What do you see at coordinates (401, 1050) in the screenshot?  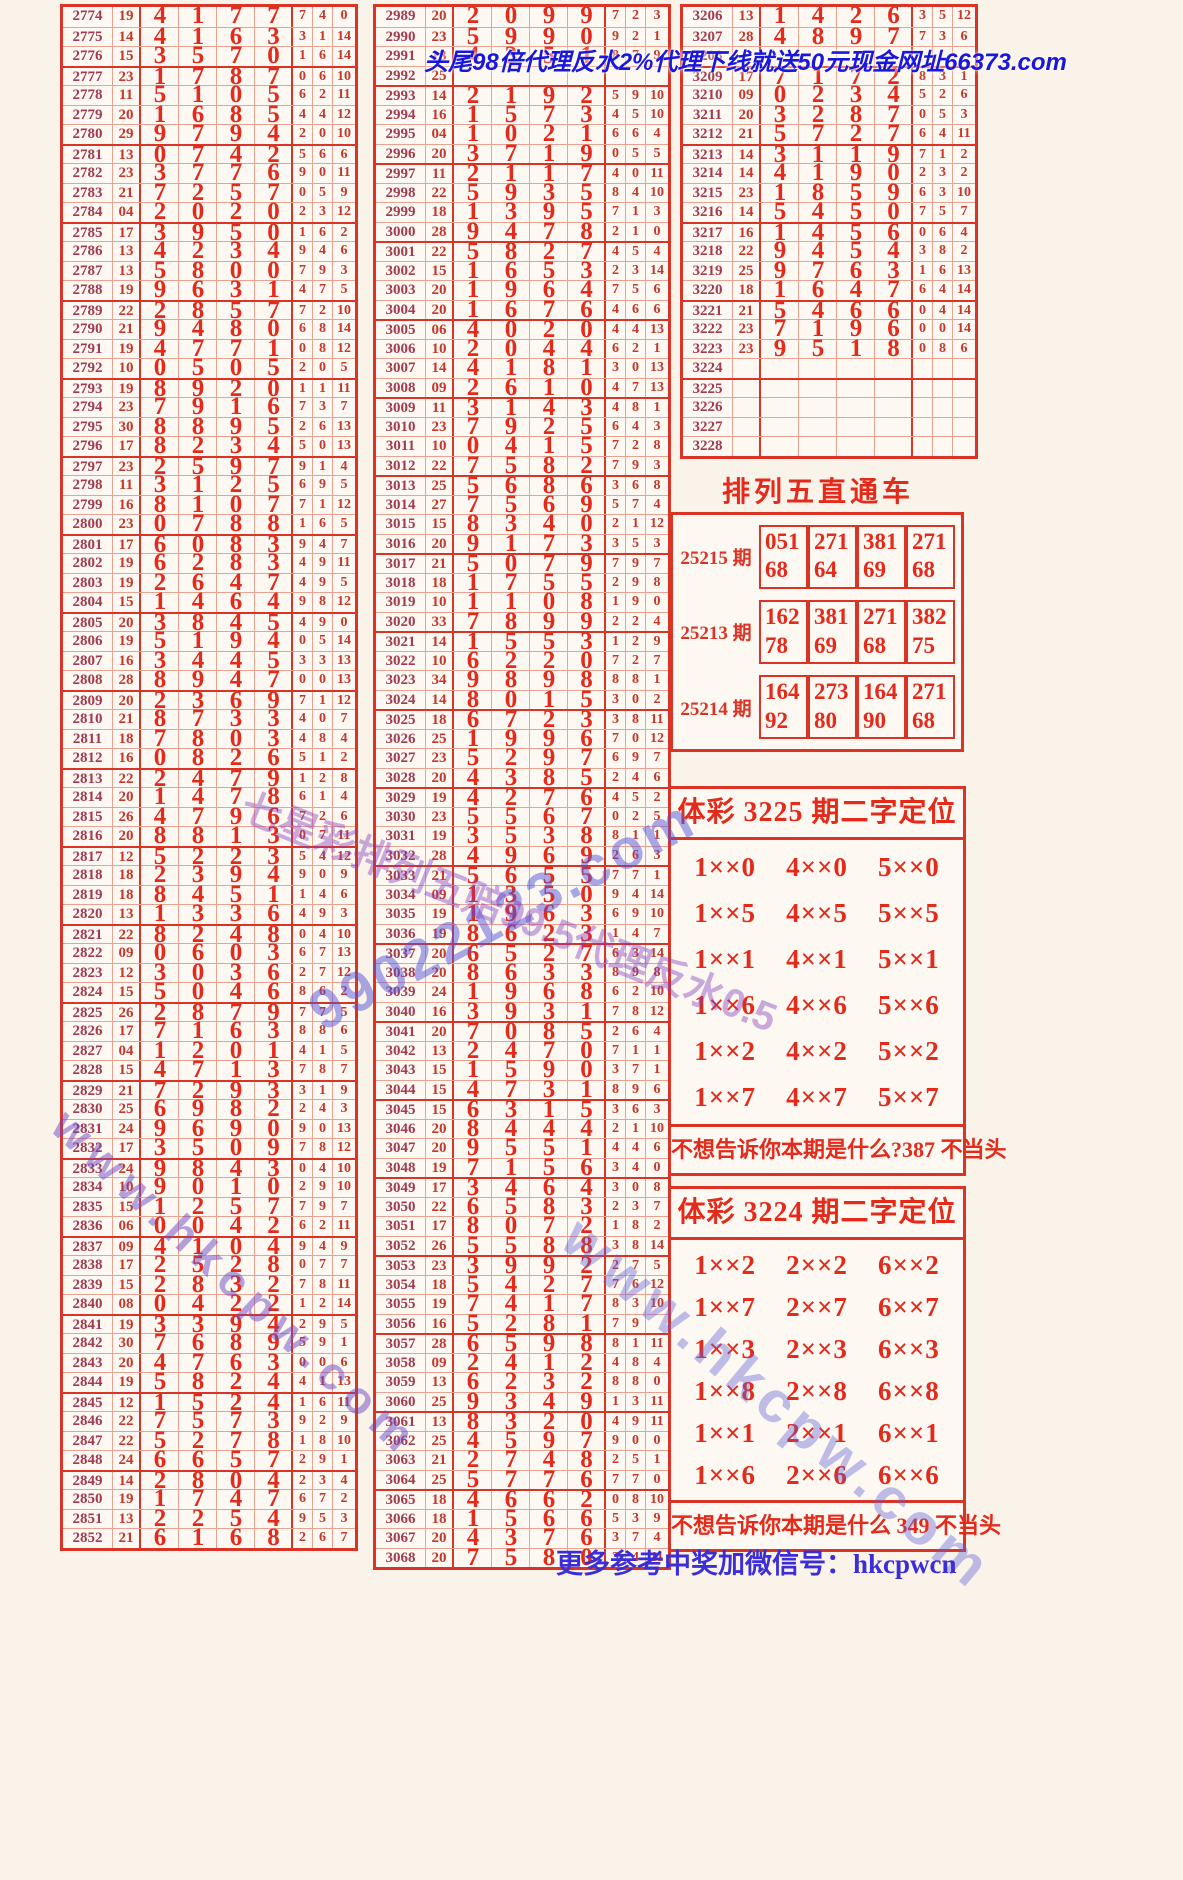 I see `period-cell: 3042` at bounding box center [401, 1050].